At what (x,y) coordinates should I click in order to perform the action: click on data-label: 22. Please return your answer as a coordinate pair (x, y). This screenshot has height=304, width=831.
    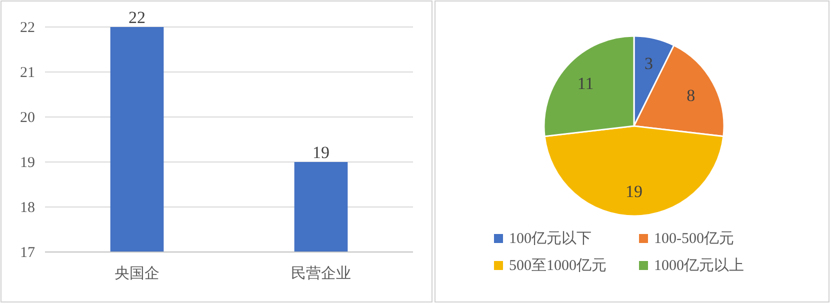
    Looking at the image, I should click on (137, 17).